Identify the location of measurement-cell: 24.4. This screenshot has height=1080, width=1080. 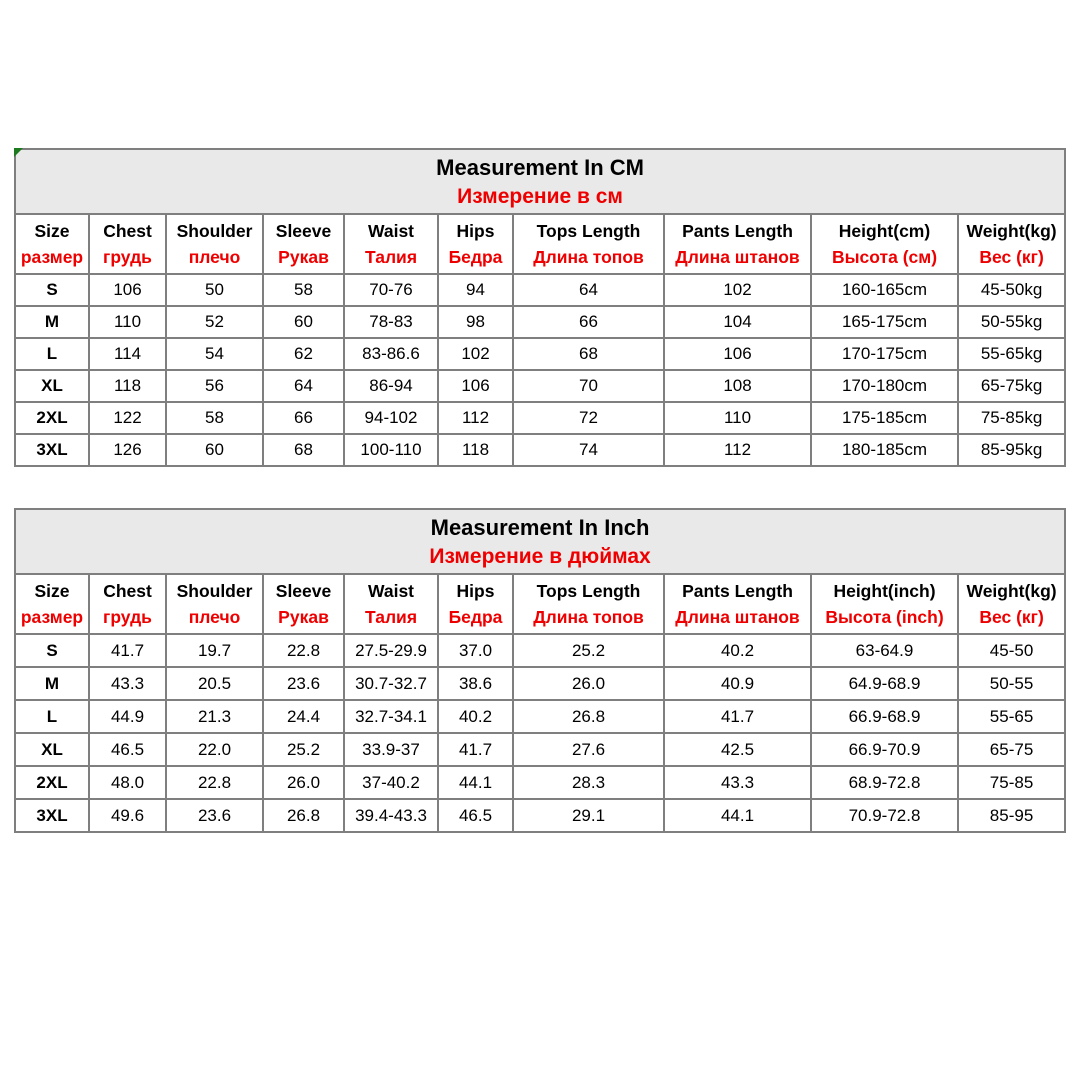
(303, 716).